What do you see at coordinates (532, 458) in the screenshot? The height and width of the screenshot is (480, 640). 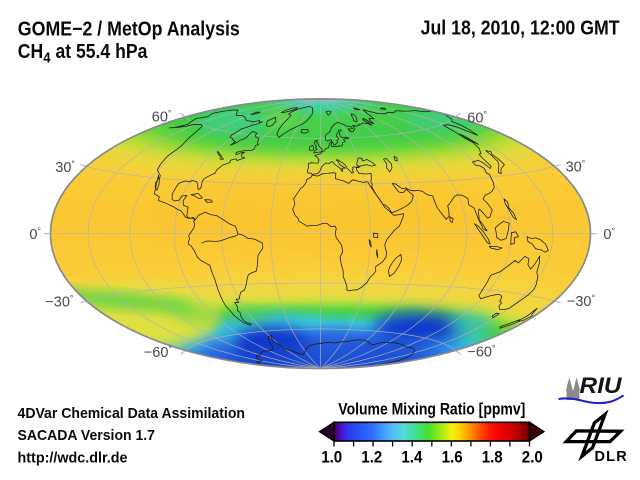 I see `svg-text: 2.0` at bounding box center [532, 458].